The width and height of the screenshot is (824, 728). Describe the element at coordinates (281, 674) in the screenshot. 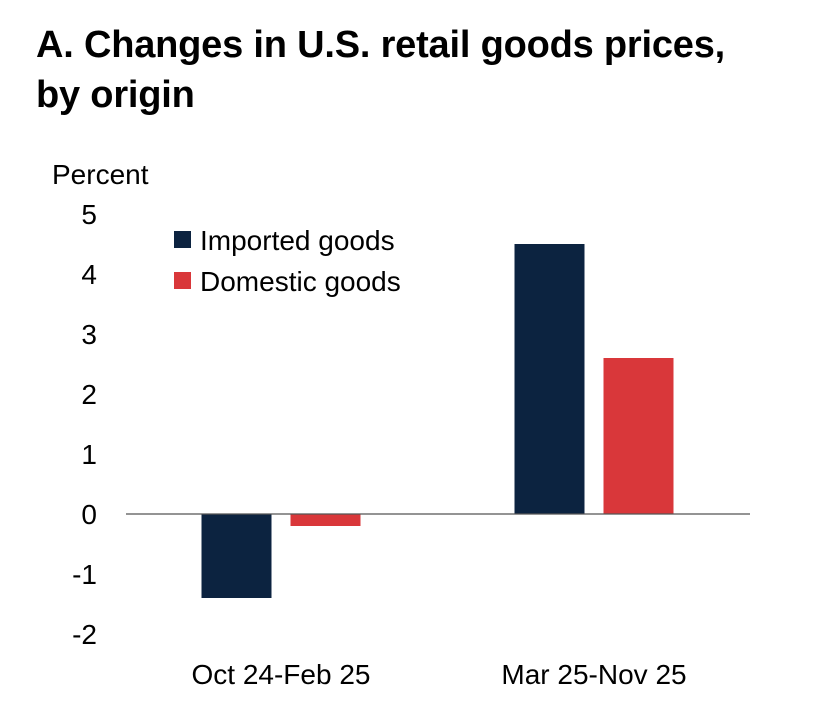

I see `x-tick-label: Oct 24-Feb 25` at that location.